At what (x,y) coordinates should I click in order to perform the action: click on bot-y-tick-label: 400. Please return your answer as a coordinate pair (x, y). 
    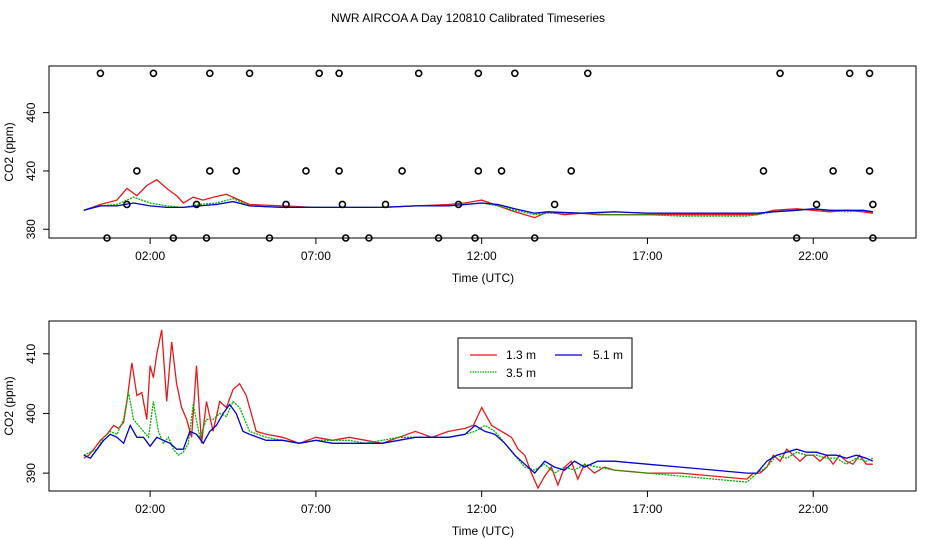
    Looking at the image, I should click on (31, 413).